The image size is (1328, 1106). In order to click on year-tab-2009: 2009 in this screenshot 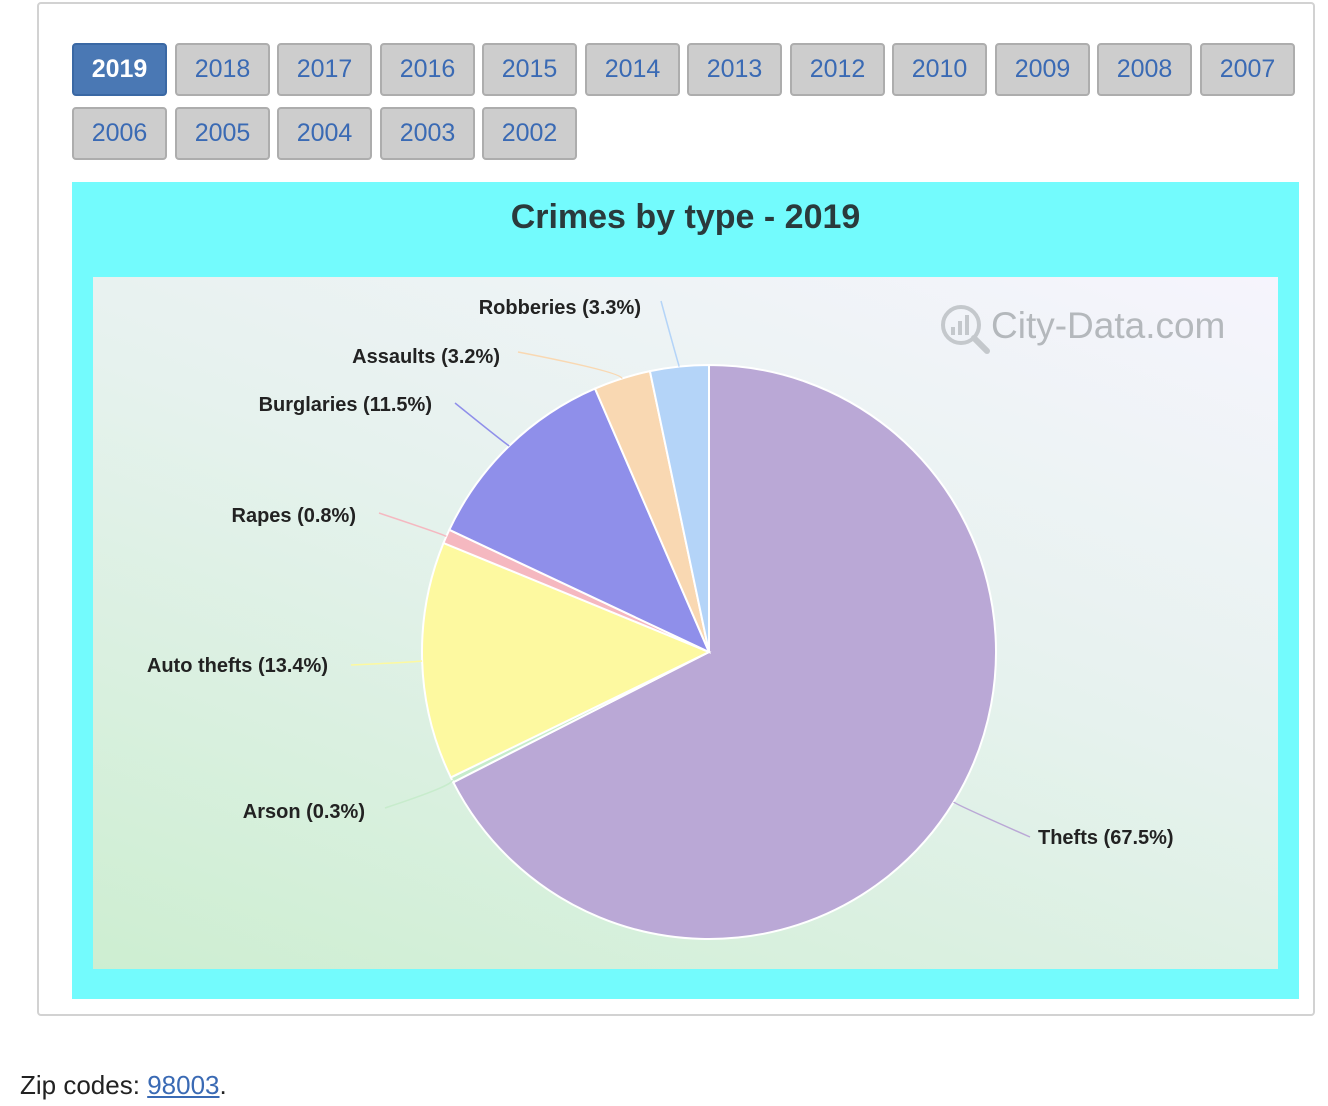, I will do `click(1042, 69)`.